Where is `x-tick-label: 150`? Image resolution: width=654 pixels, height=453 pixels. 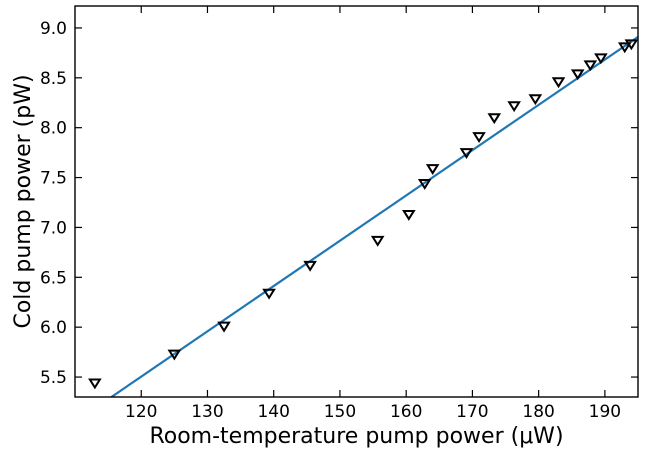
x-tick-label: 150 is located at coordinates (340, 412).